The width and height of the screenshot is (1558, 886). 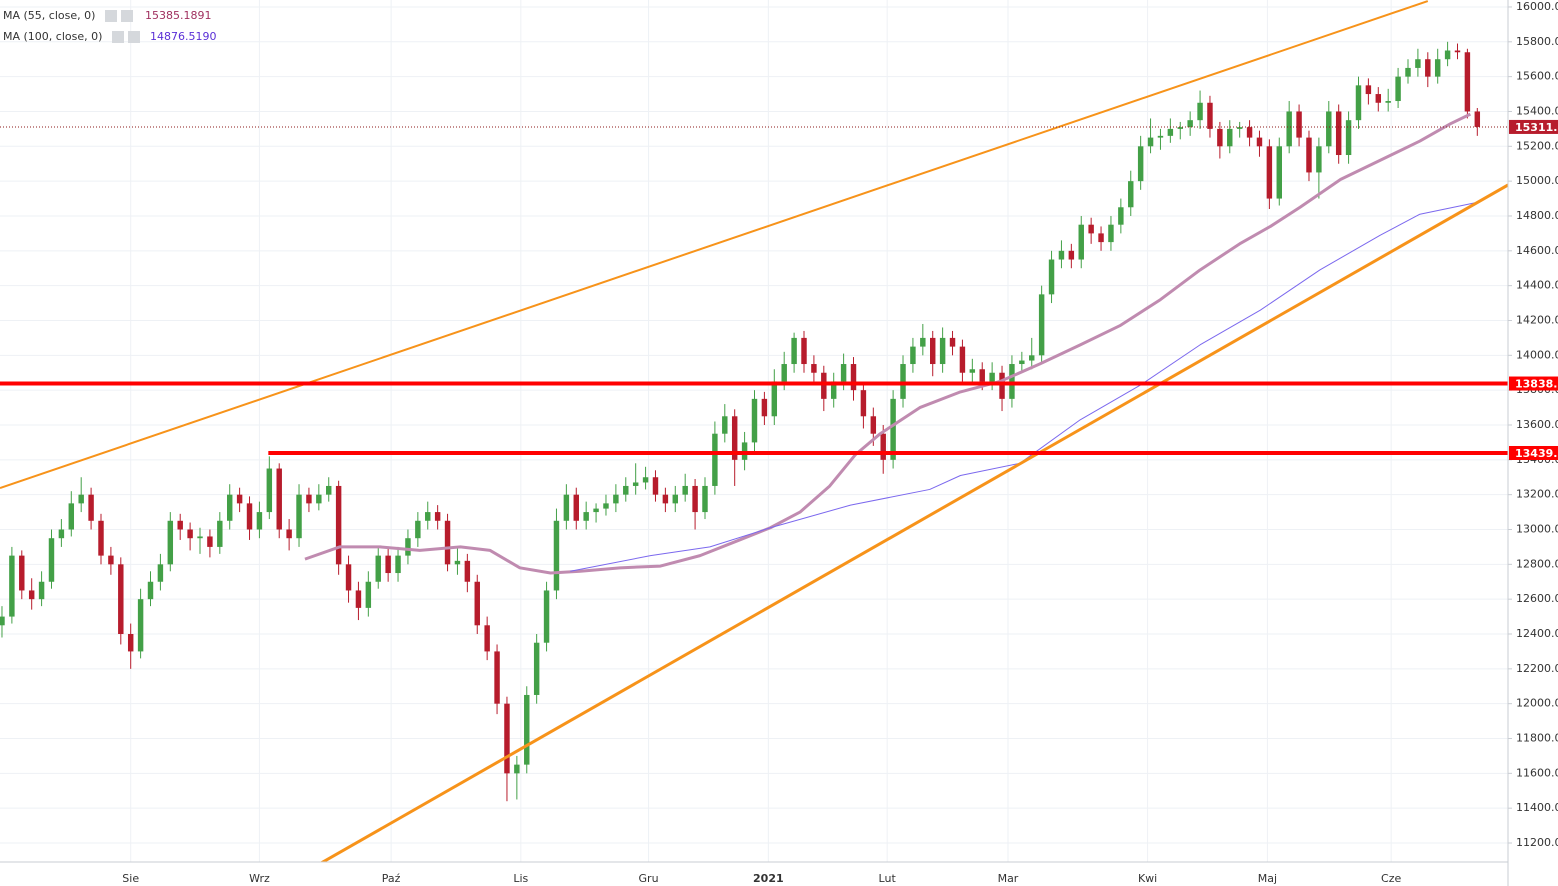 What do you see at coordinates (1537, 738) in the screenshot?
I see `y-tick-label: 11800.0` at bounding box center [1537, 738].